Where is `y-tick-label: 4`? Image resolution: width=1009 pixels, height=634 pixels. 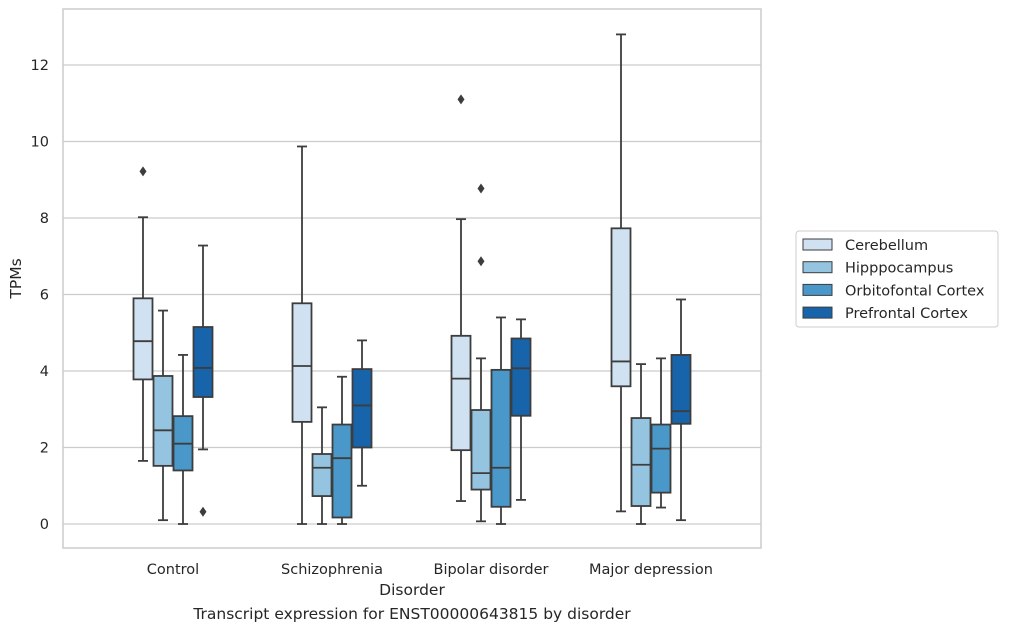
y-tick-label: 4 is located at coordinates (44, 372).